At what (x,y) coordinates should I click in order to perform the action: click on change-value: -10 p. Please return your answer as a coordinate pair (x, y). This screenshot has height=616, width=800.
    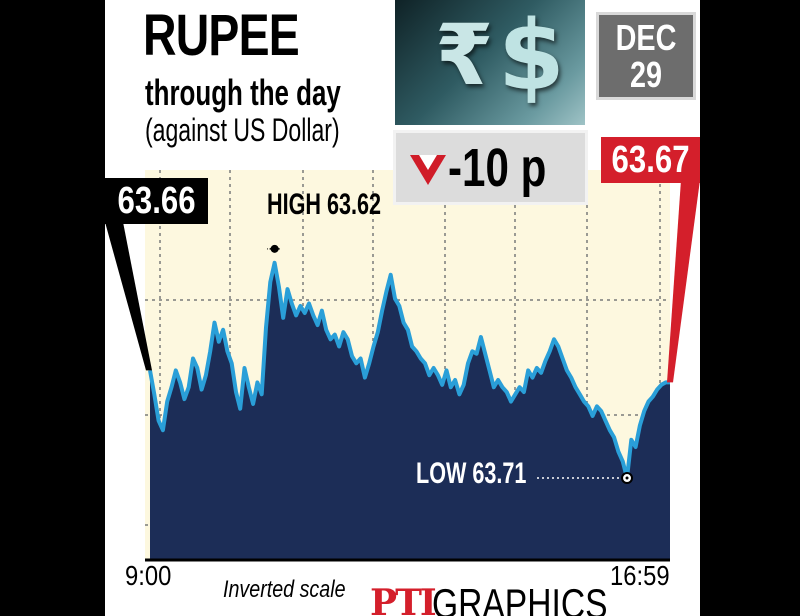
    Looking at the image, I should click on (497, 168).